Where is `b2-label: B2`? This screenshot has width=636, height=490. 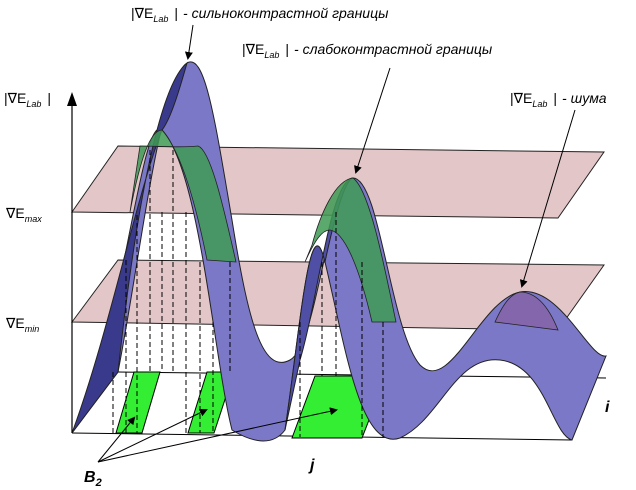
b2-label: B2 is located at coordinates (93, 479).